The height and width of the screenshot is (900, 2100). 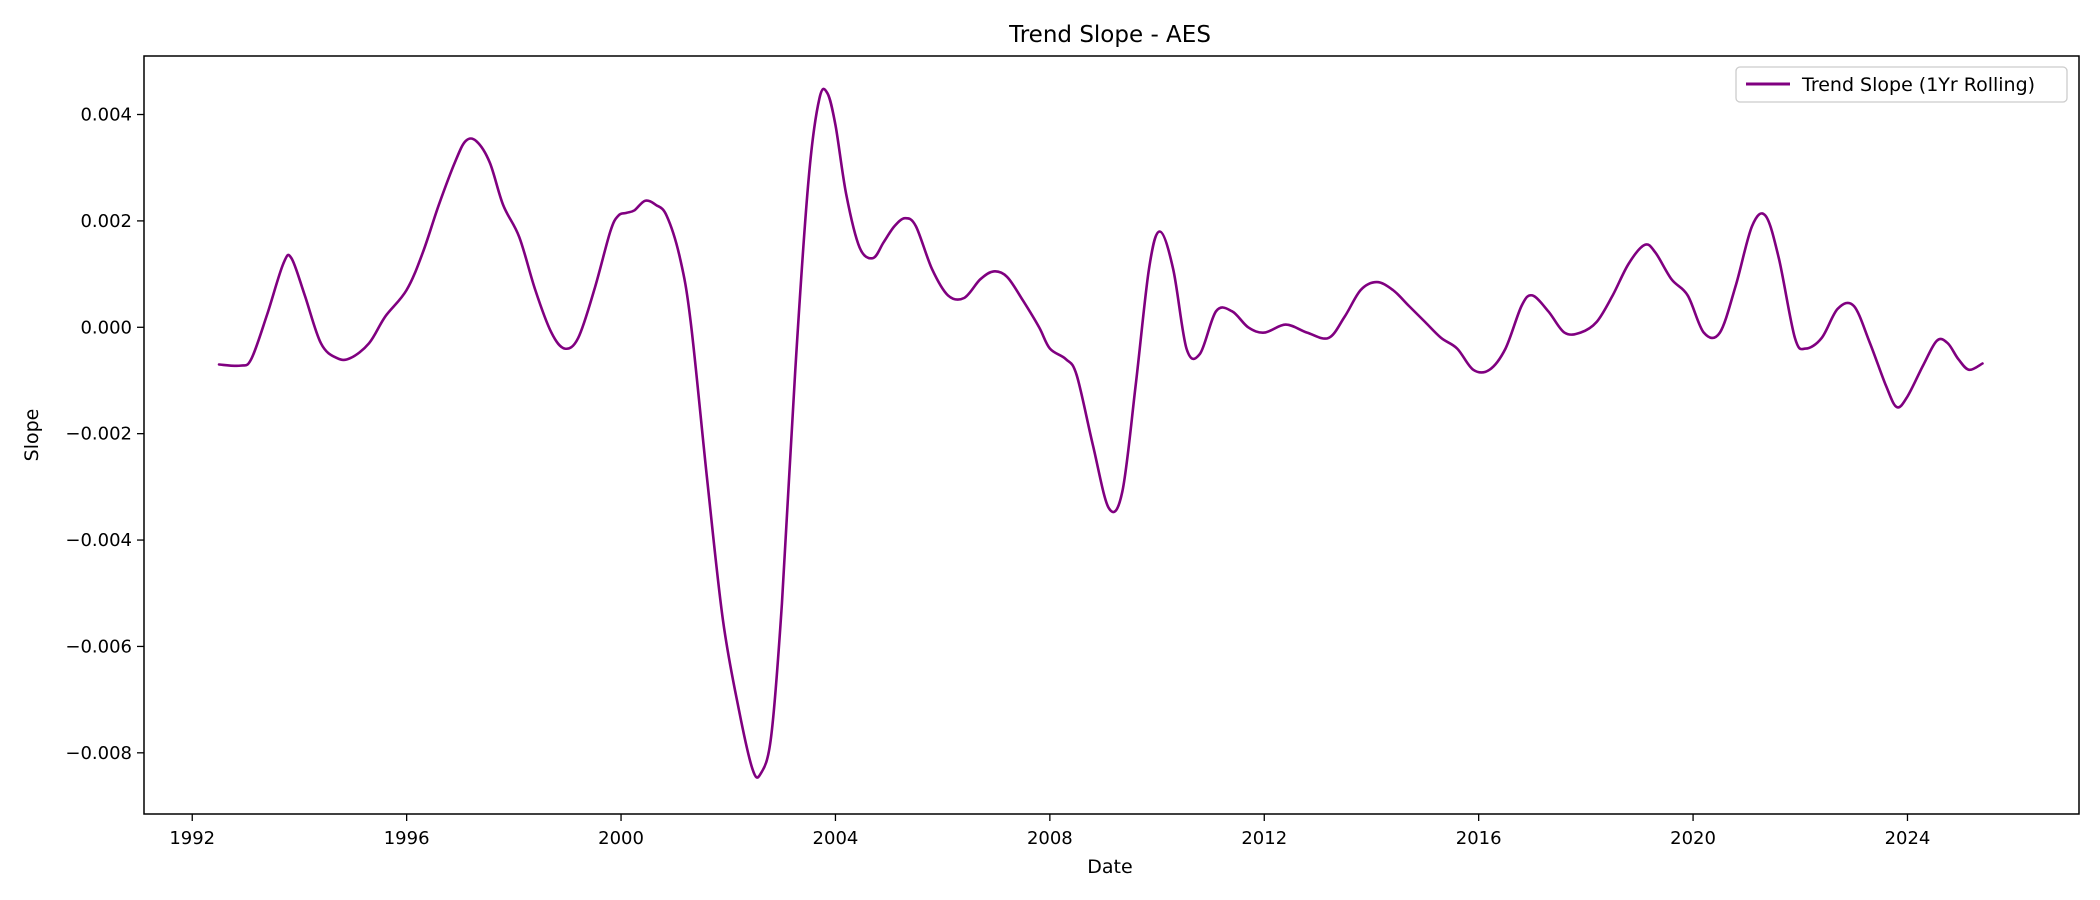 What do you see at coordinates (1264, 838) in the screenshot?
I see `x-tick-label: 2012` at bounding box center [1264, 838].